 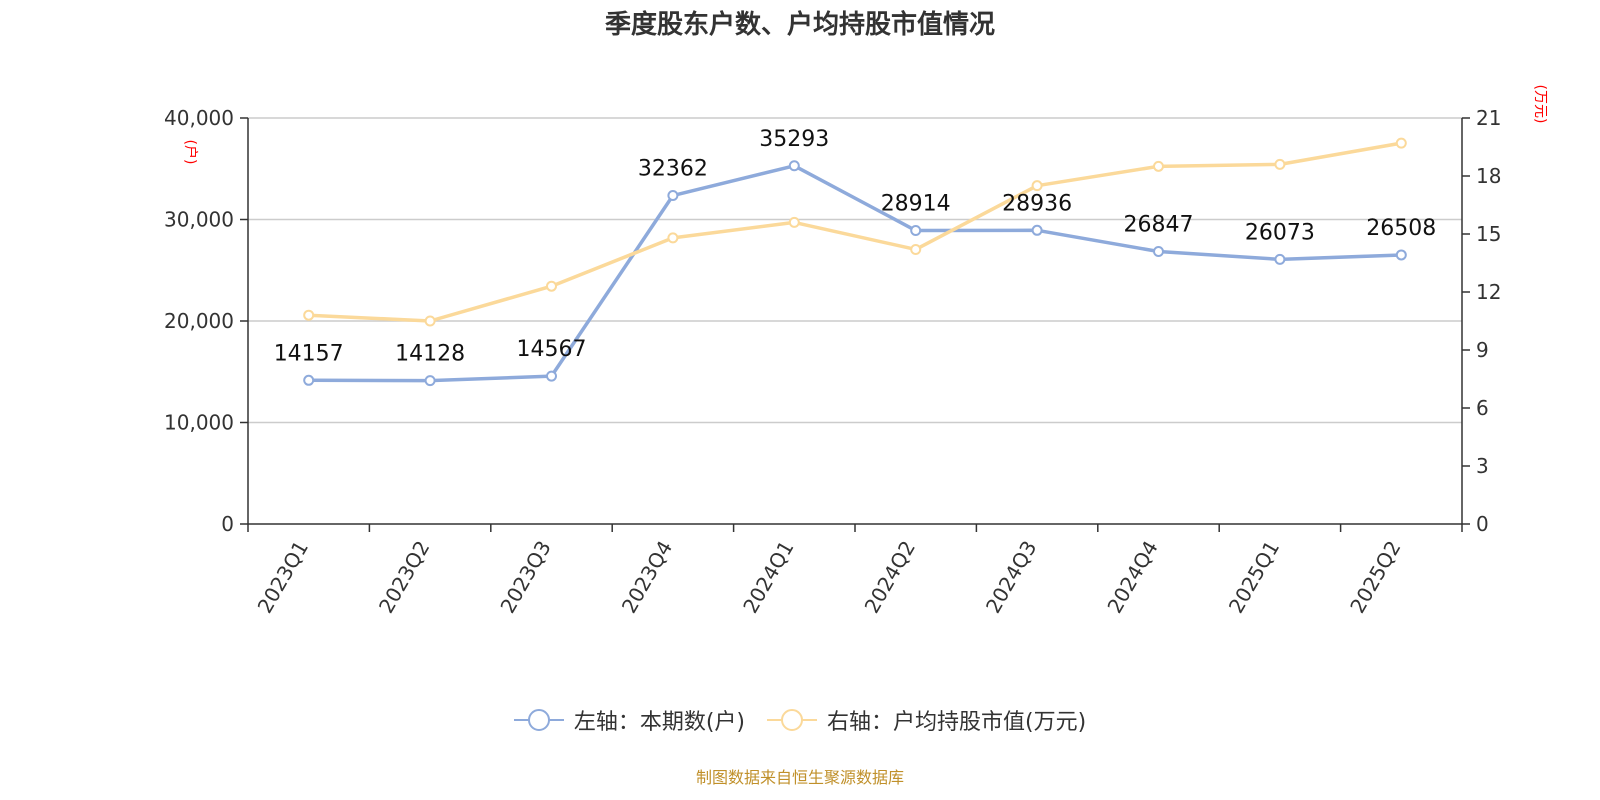 I want to click on right-axis-tick-label: 15, so click(x=1488, y=234).